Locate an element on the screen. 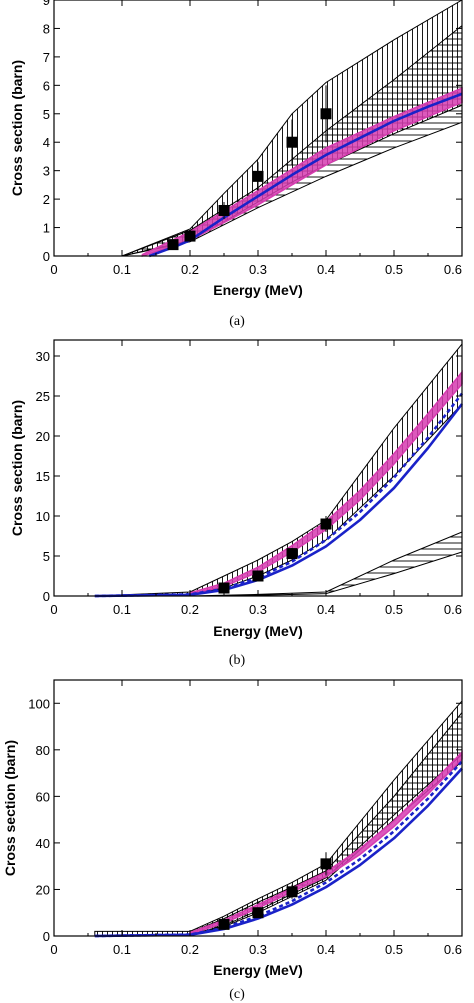 Image resolution: width=474 pixels, height=1003 pixels. panel-b-label: (b) is located at coordinates (237, 660).